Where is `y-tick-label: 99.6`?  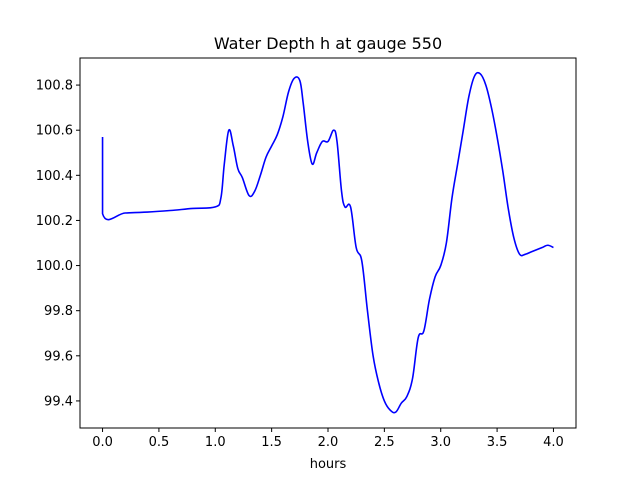 y-tick-label: 99.6 is located at coordinates (58, 356).